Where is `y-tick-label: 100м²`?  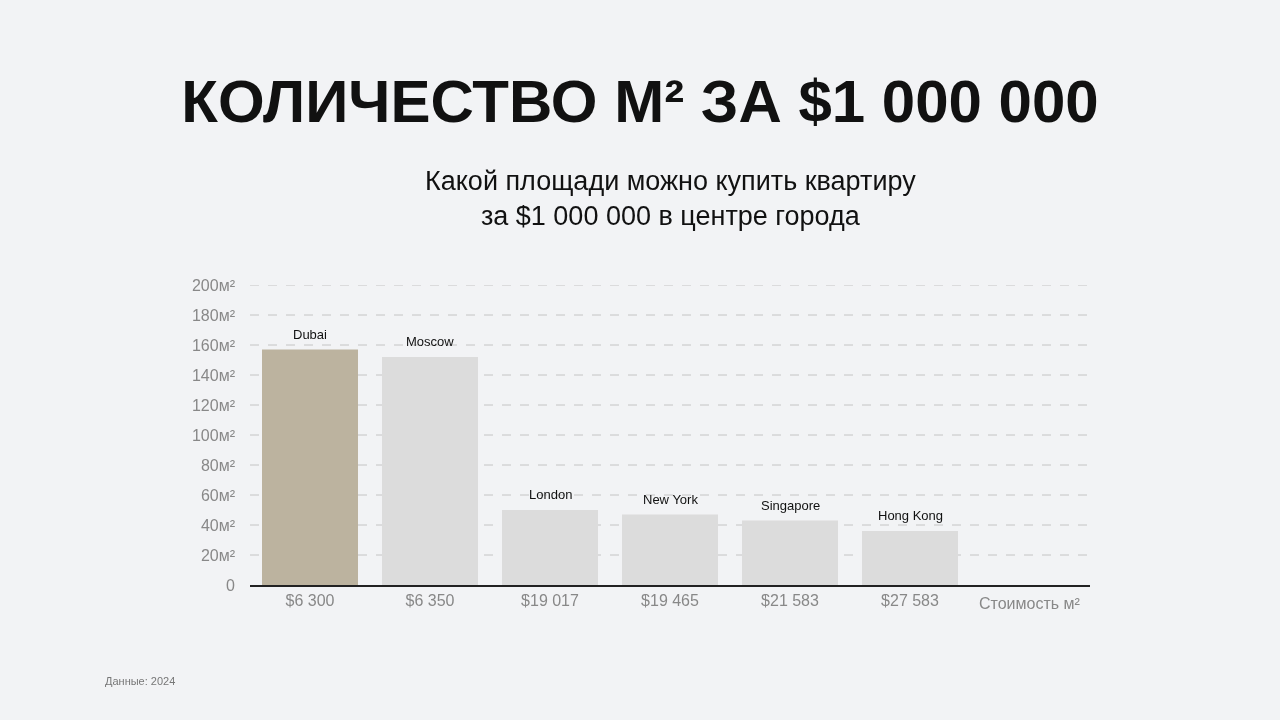 y-tick-label: 100м² is located at coordinates (213, 435).